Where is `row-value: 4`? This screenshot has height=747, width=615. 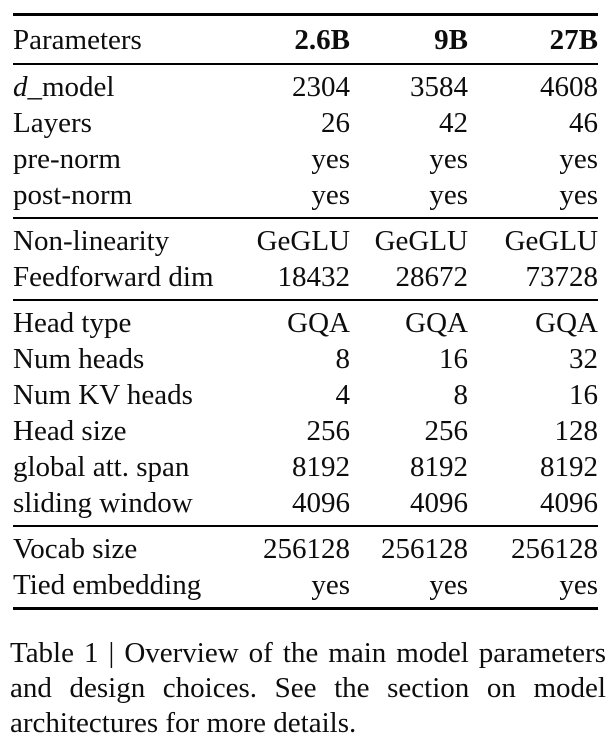 row-value: 4 is located at coordinates (343, 395).